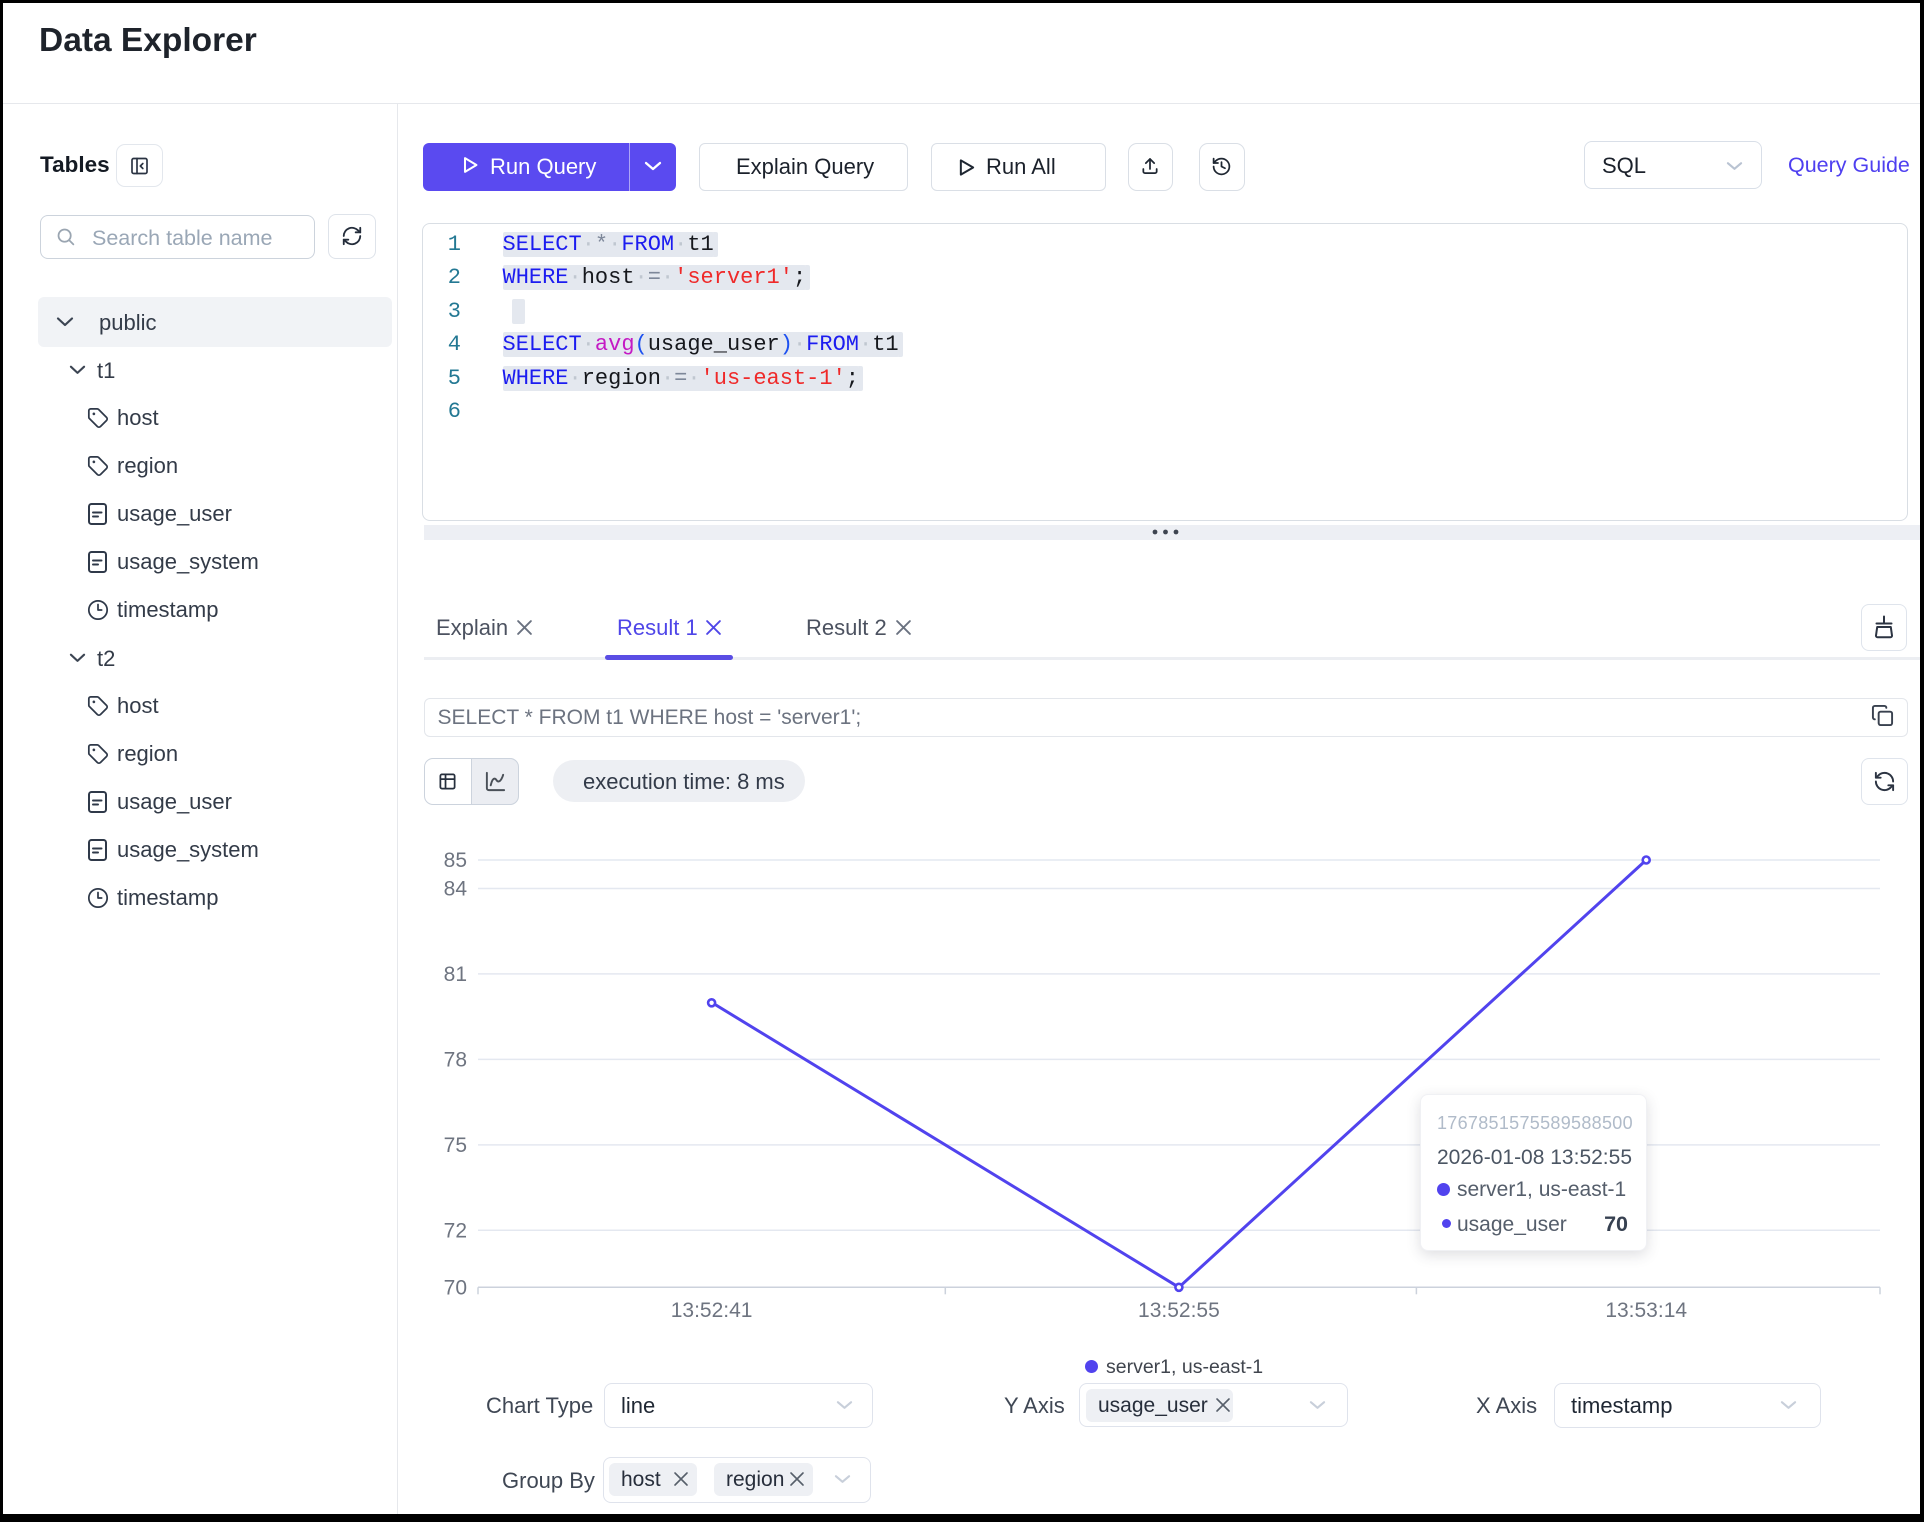 The height and width of the screenshot is (1522, 1924). I want to click on svg-text: 13:52:55, so click(1179, 1310).